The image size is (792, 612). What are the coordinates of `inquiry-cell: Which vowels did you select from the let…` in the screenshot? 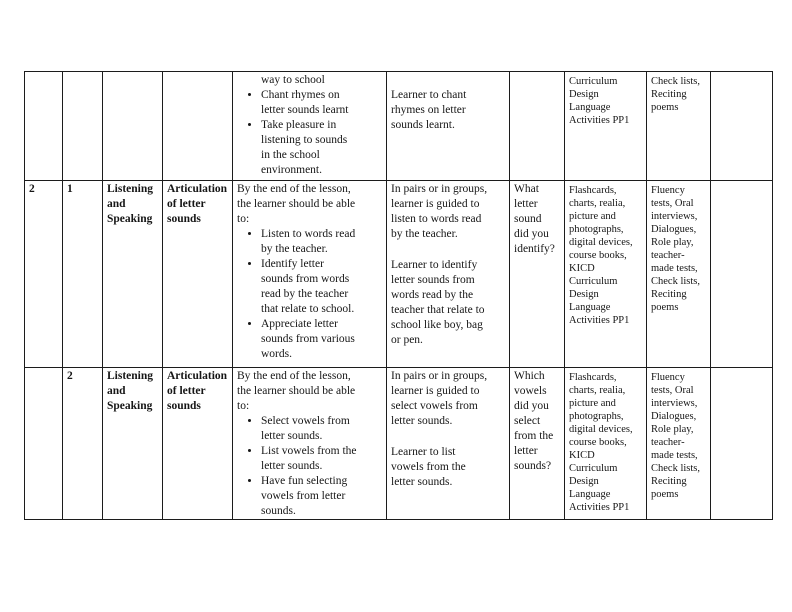 It's located at (537, 443).